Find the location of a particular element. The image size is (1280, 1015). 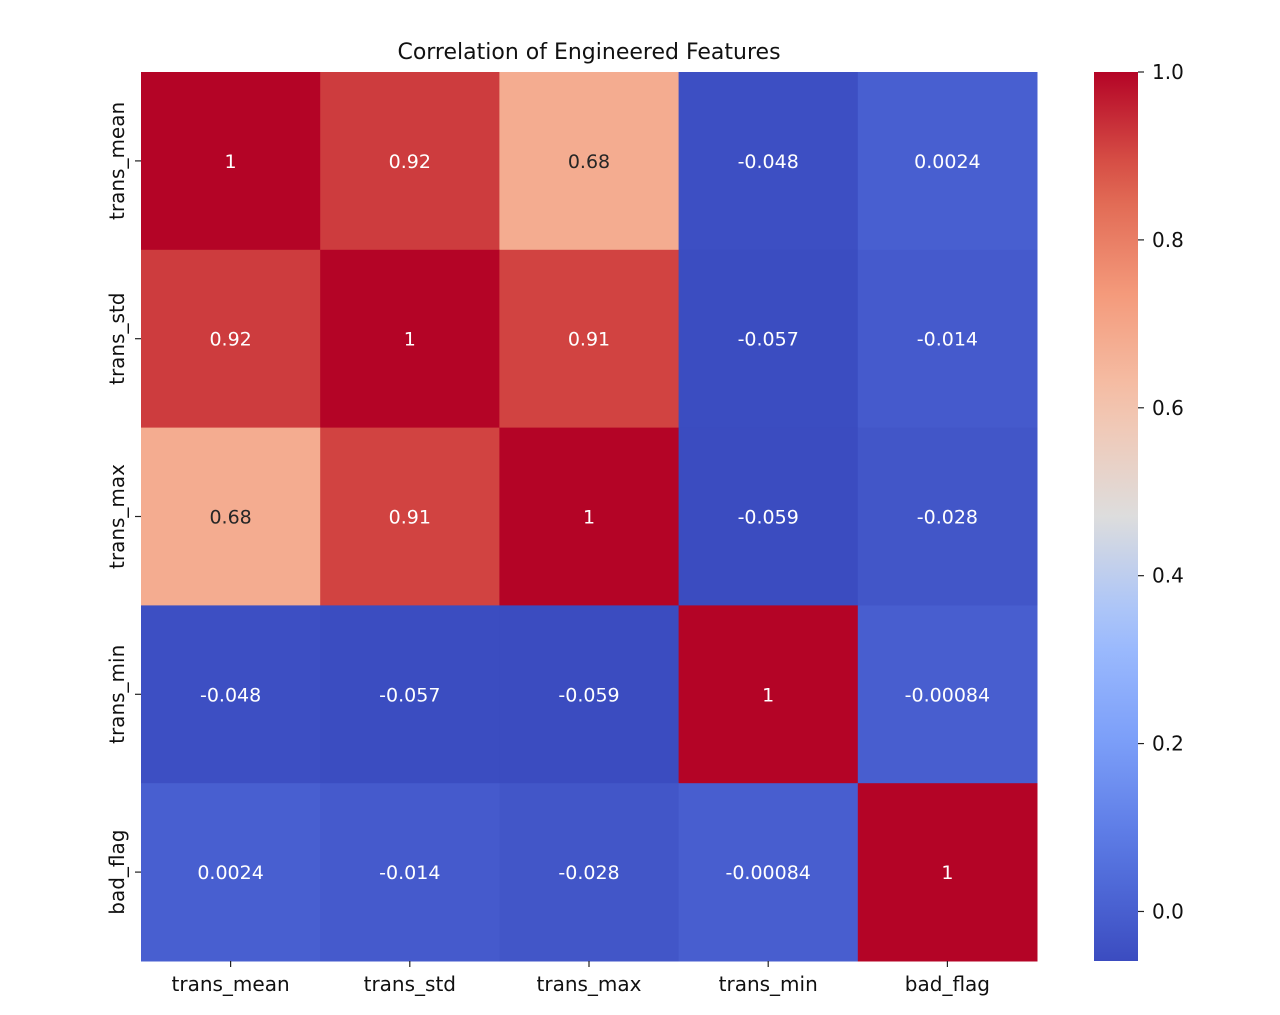

cell-annotation-1-4: -0.014 is located at coordinates (947, 340).